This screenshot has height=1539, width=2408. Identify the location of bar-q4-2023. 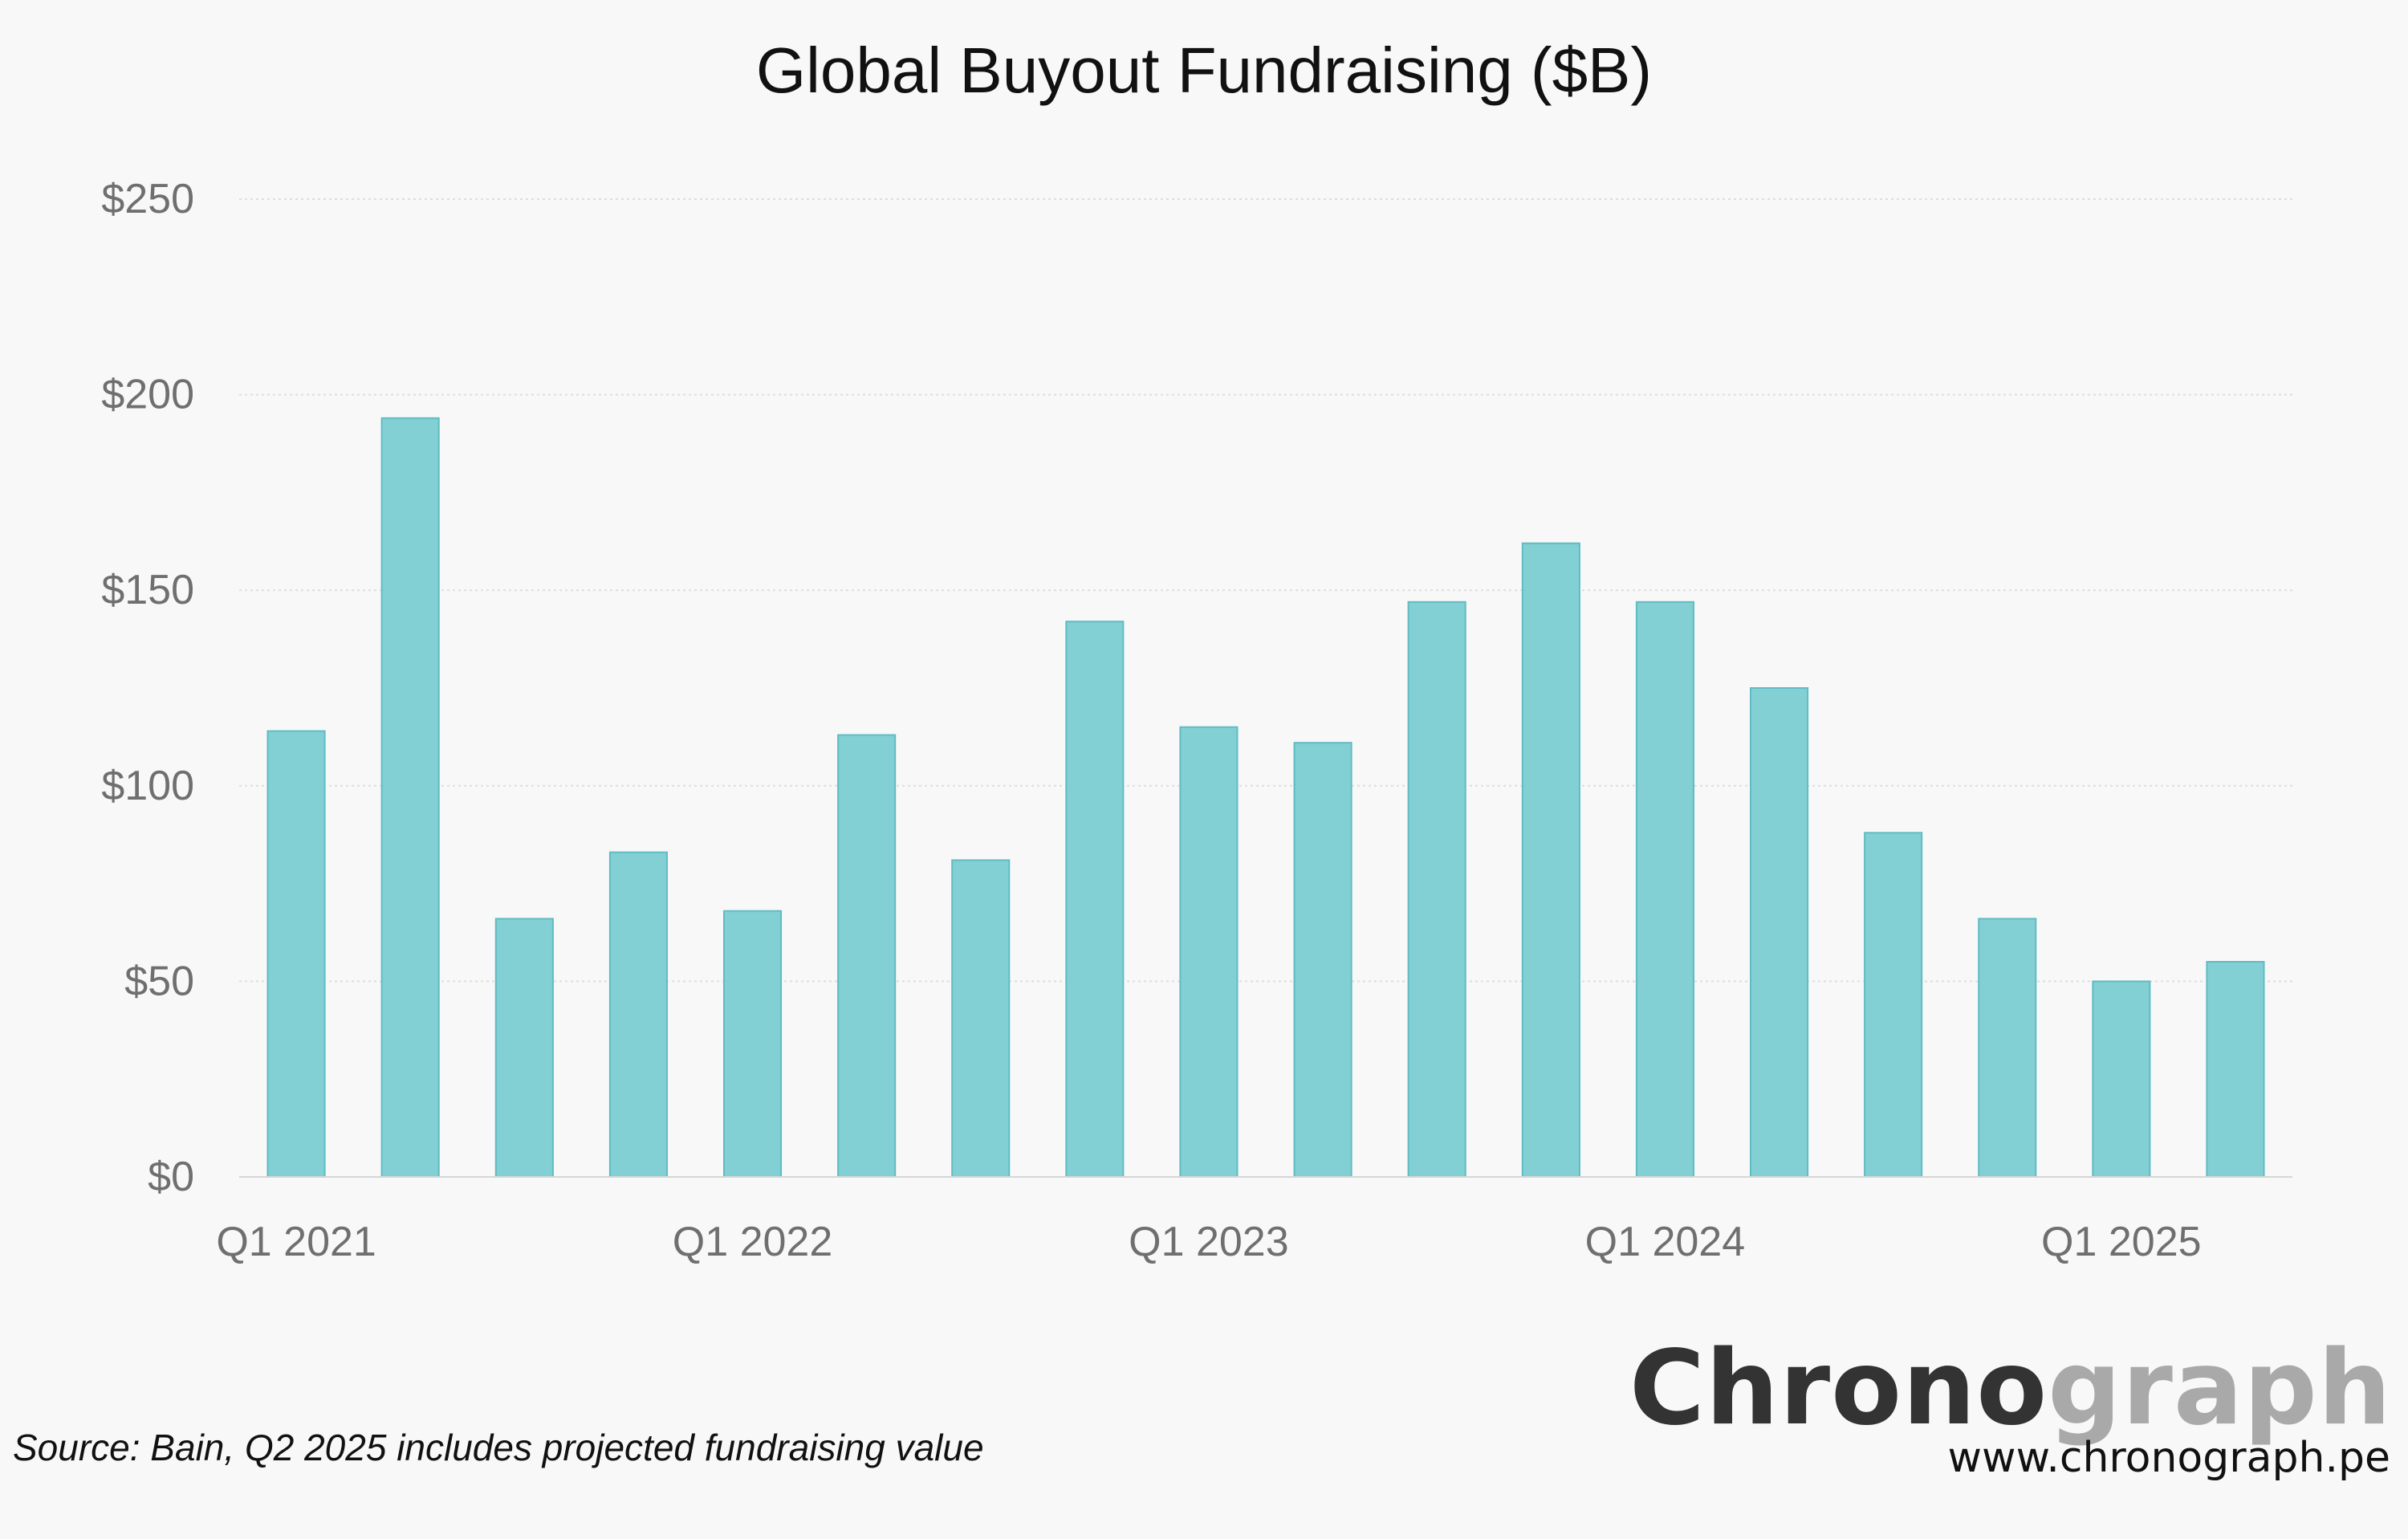
(1550, 860).